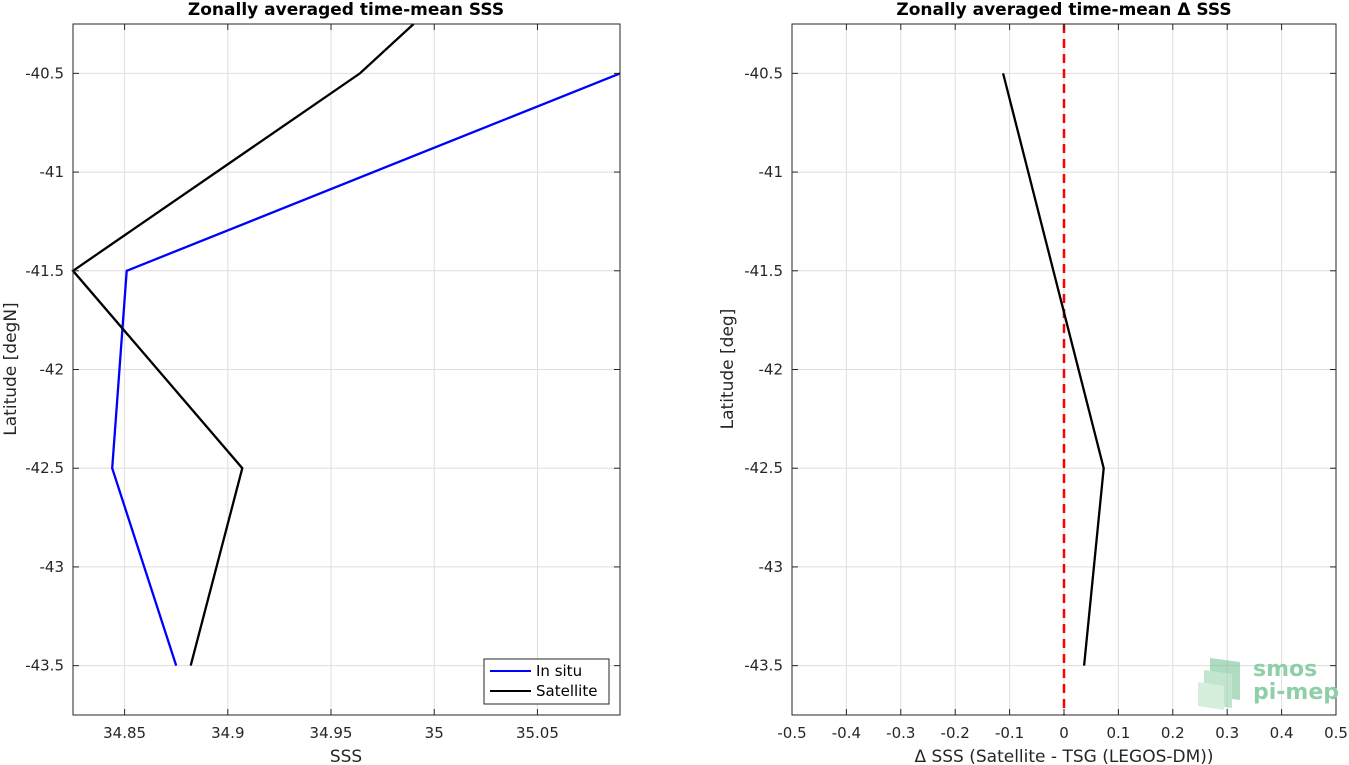 Image resolution: width=1349 pixels, height=765 pixels. What do you see at coordinates (1296, 692) in the screenshot?
I see `logo-text-line2: pi-mep` at bounding box center [1296, 692].